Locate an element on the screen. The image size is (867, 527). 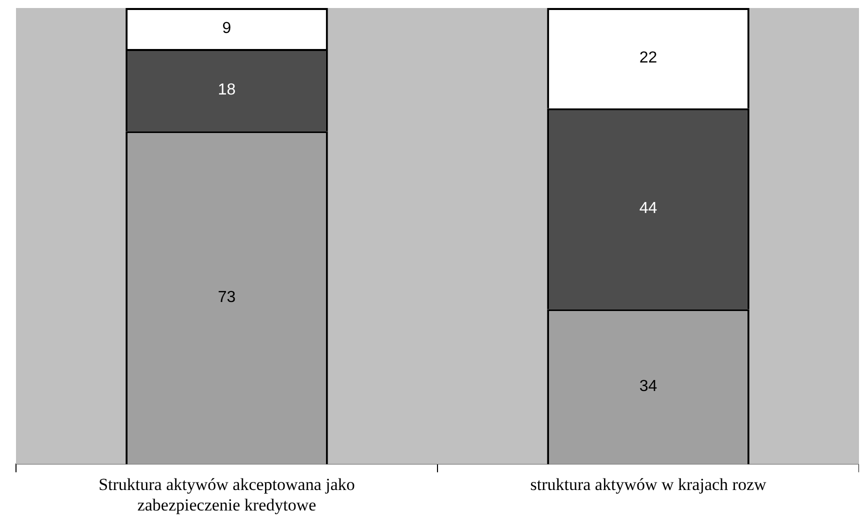
data-label: 22 is located at coordinates (648, 58).